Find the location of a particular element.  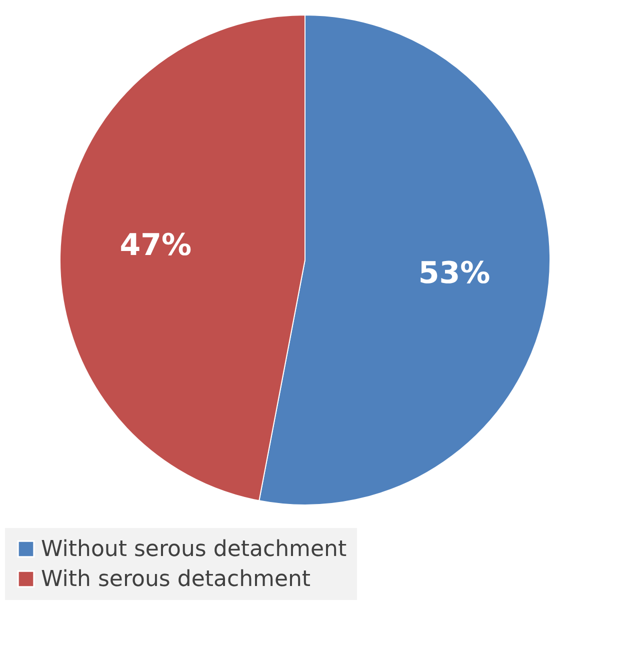

data-label: 53% is located at coordinates (454, 274).